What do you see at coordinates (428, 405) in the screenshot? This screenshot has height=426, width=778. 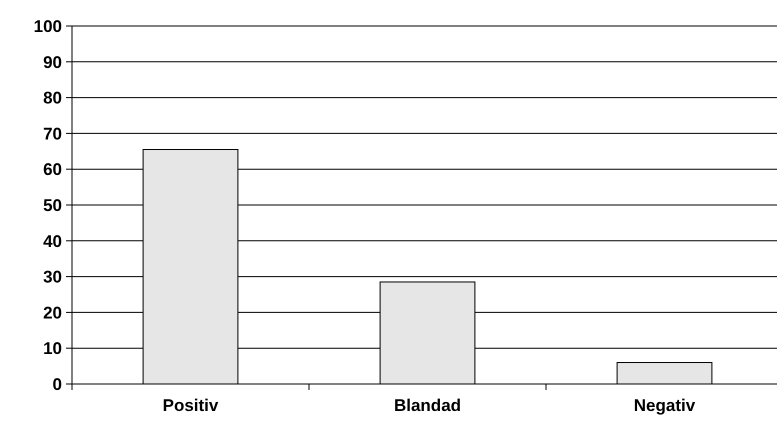 I see `x-tick-label: Blandad` at bounding box center [428, 405].